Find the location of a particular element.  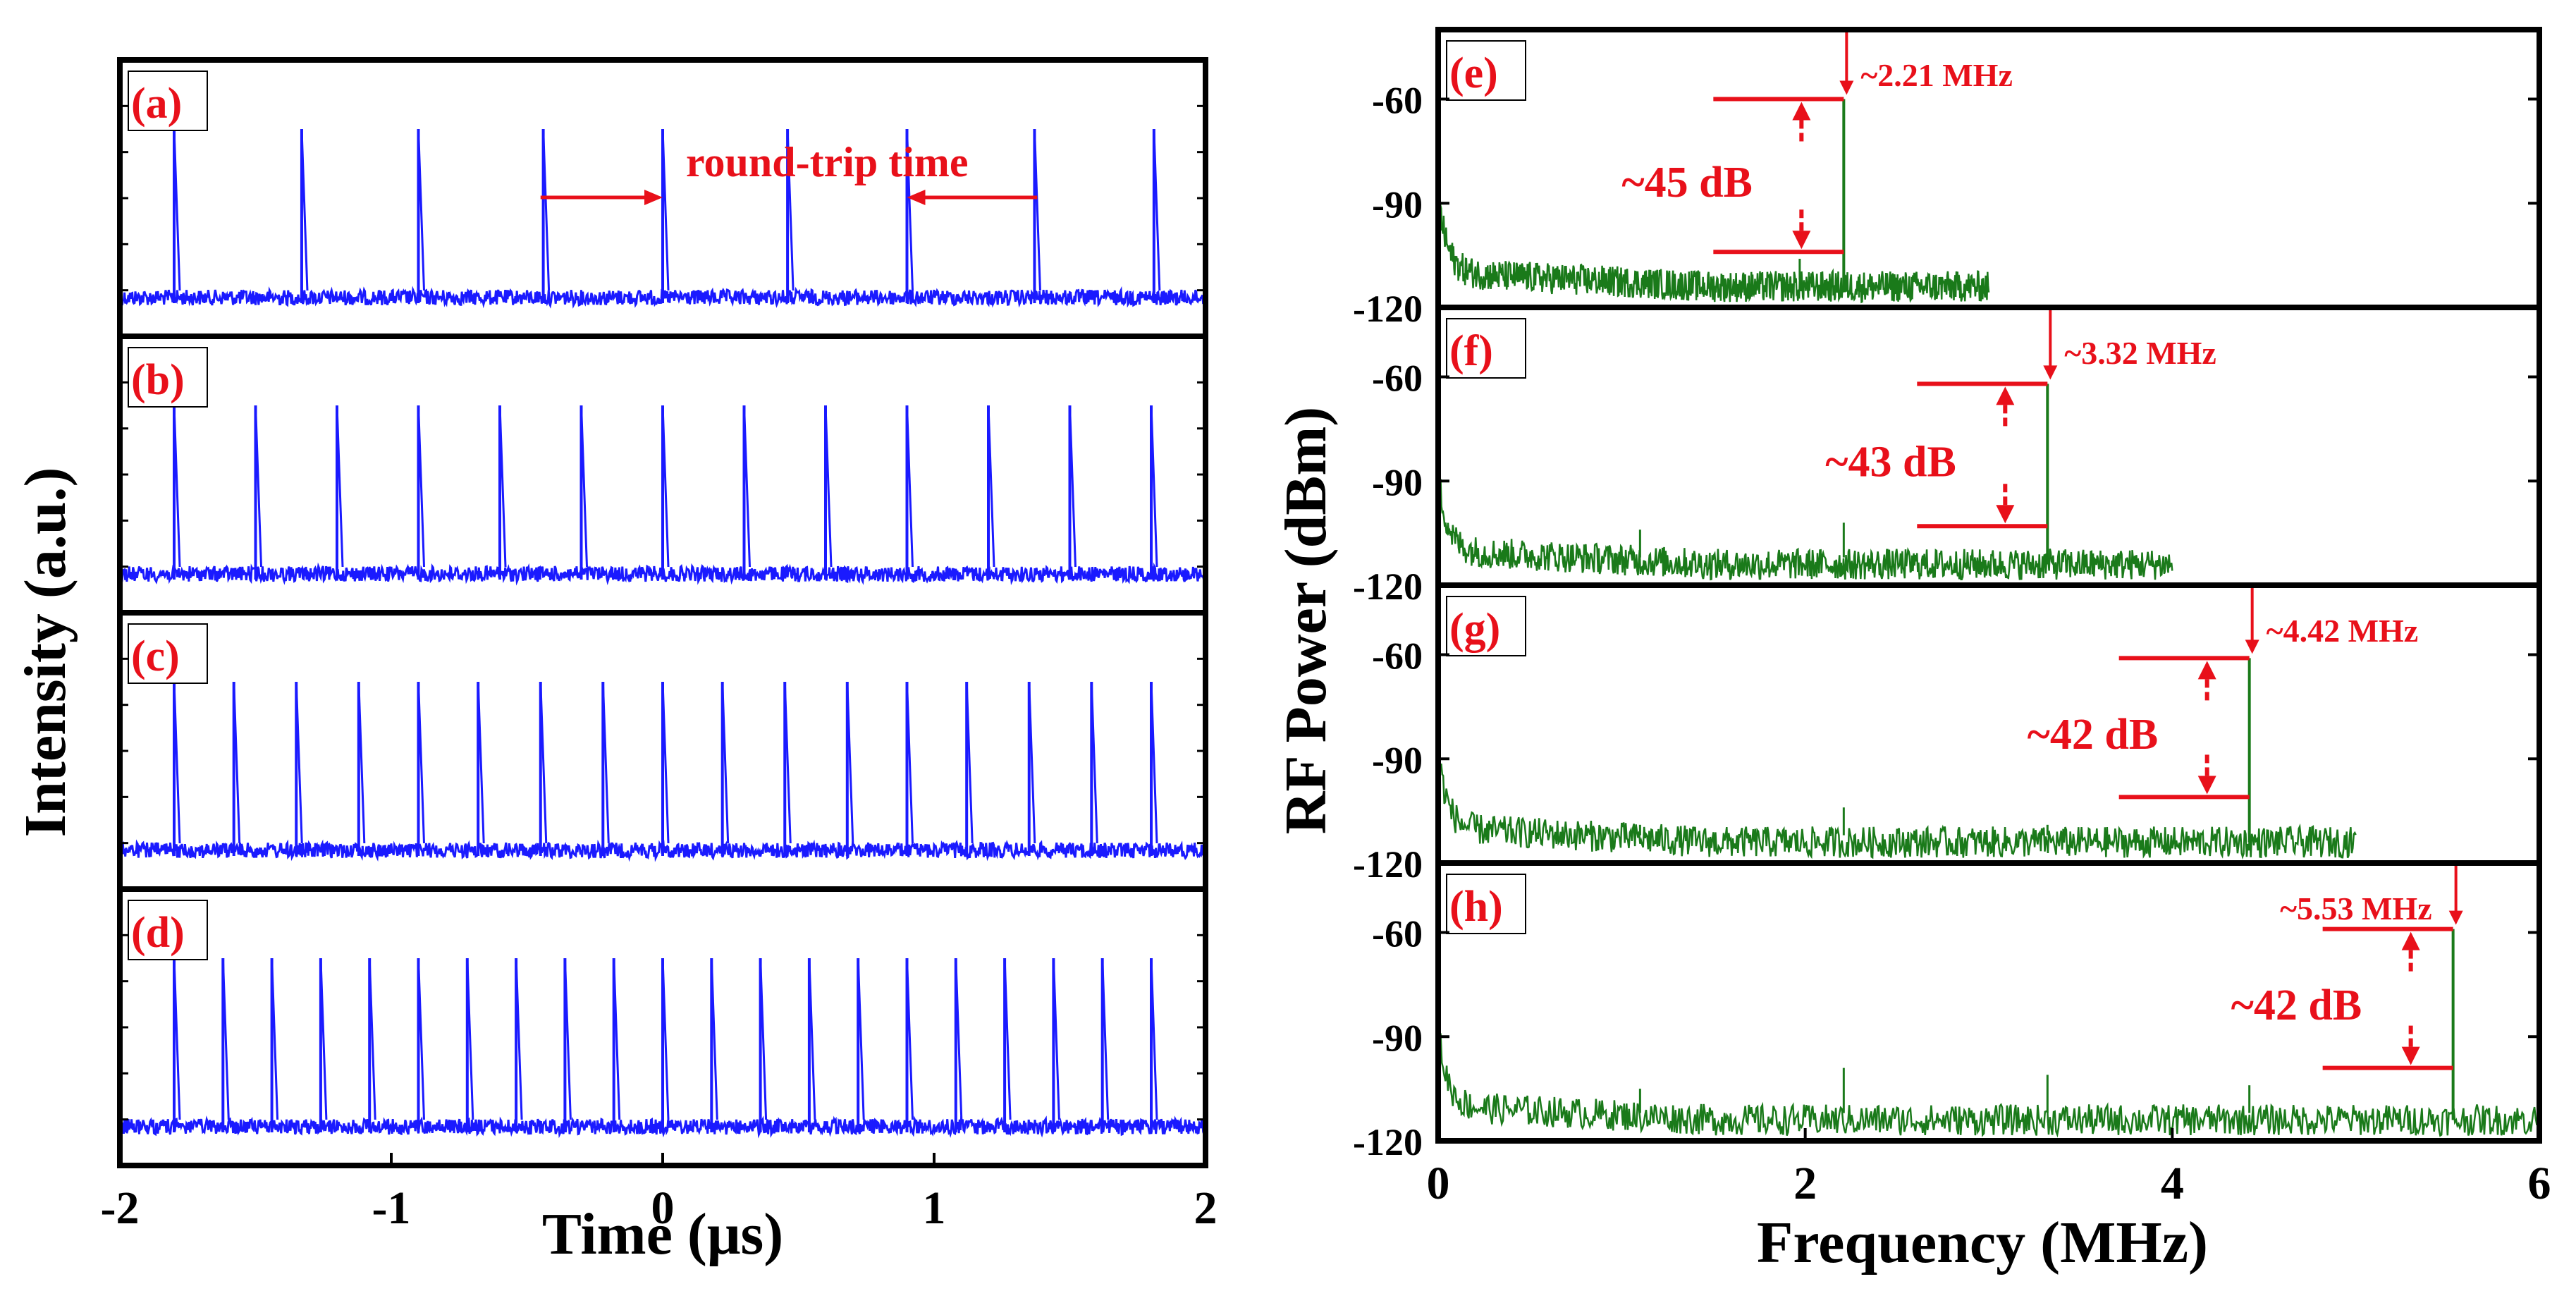

time-panel-c: (c) is located at coordinates (662, 751).